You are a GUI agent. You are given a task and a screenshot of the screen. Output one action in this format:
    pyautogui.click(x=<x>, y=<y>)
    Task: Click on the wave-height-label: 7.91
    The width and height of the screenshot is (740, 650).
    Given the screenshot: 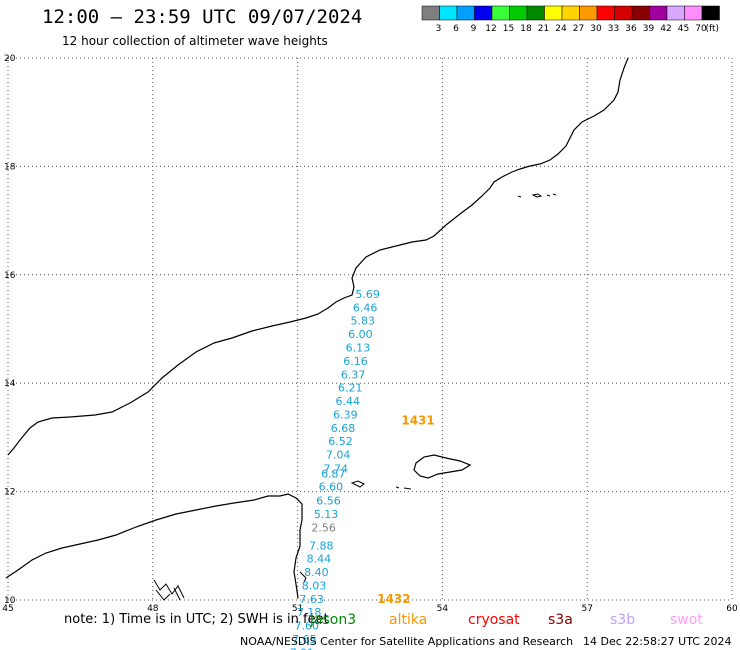 What is the action you would take?
    pyautogui.click(x=302, y=648)
    